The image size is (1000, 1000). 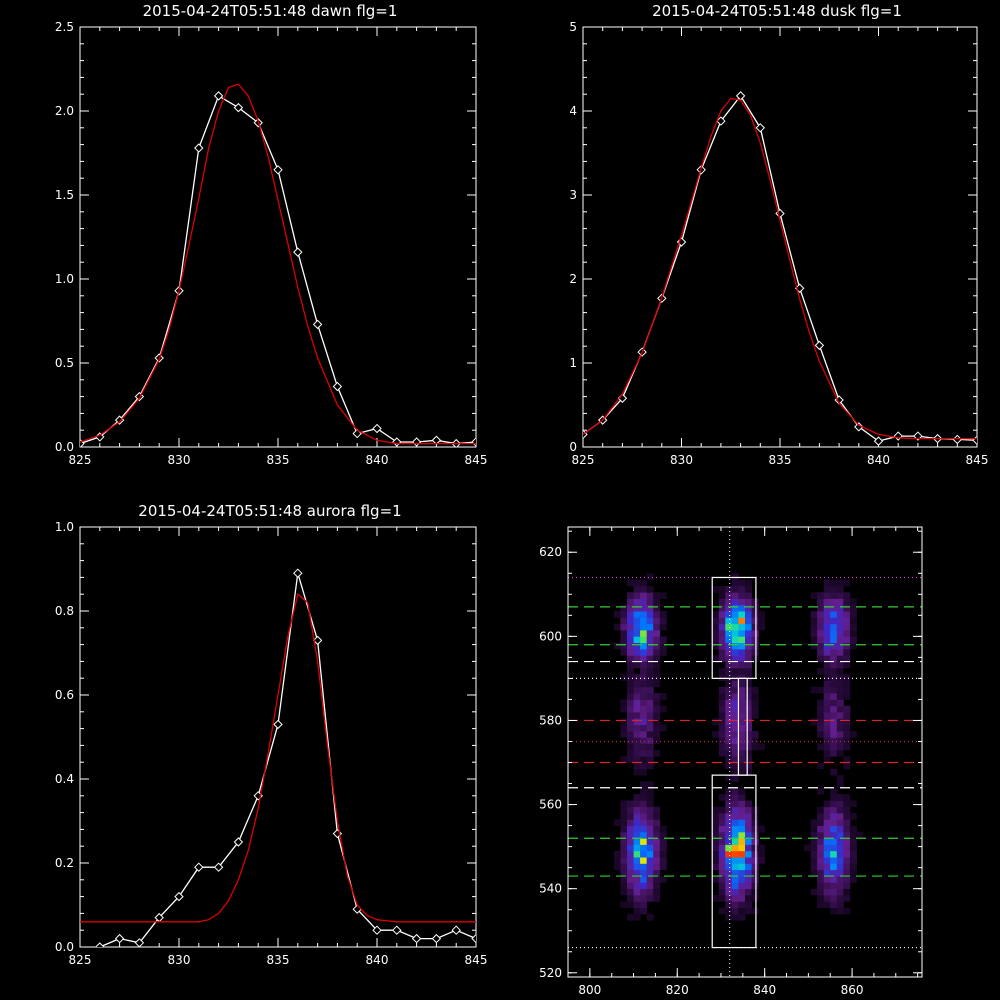 What do you see at coordinates (179, 460) in the screenshot?
I see `x-tick-label: 830` at bounding box center [179, 460].